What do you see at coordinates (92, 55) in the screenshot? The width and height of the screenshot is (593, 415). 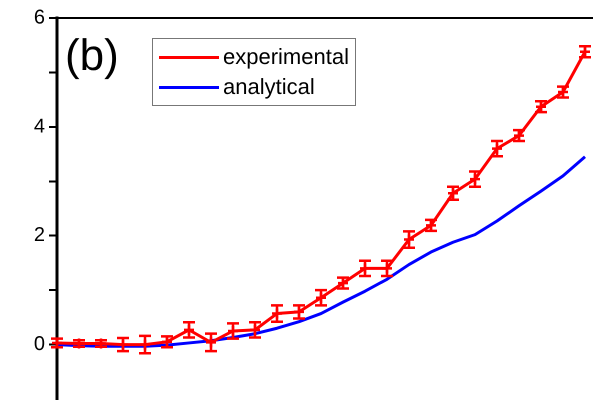 I see `annotation: (b)` at bounding box center [92, 55].